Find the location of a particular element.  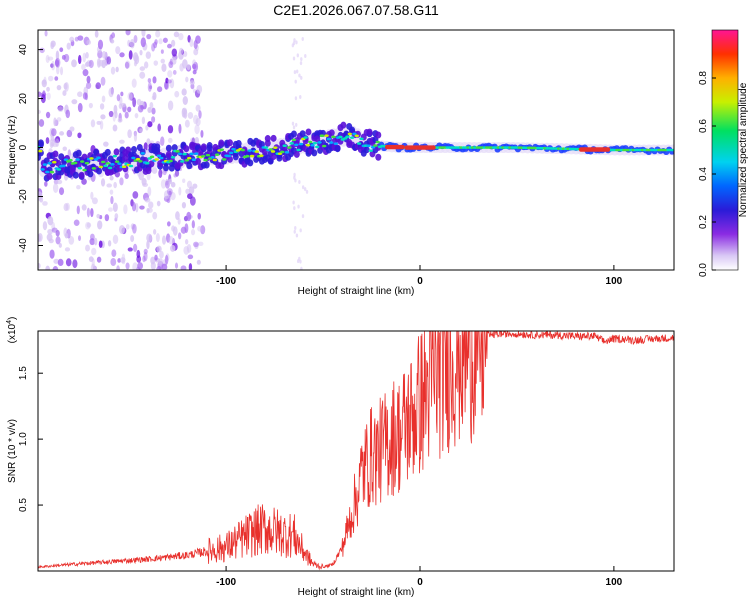

spectrogram-ytick-label: 0 is located at coordinates (23, 147).